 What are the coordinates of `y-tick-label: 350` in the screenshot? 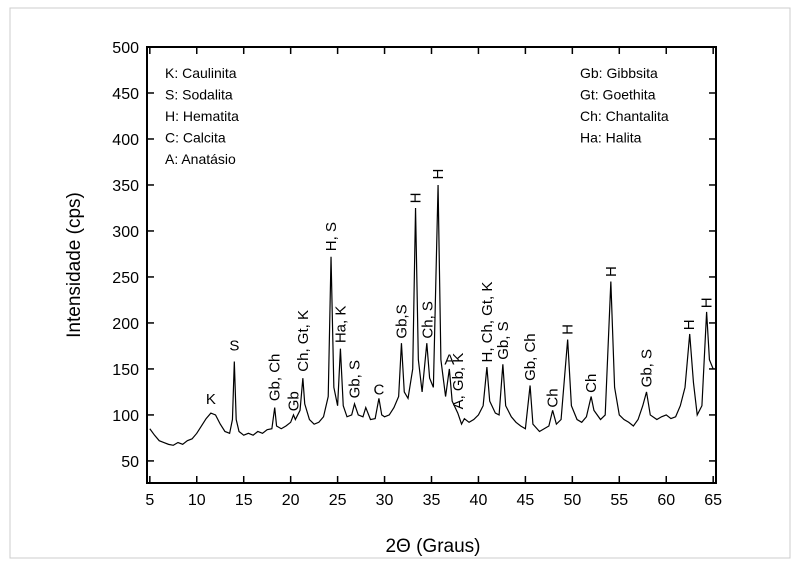 It's located at (125, 186).